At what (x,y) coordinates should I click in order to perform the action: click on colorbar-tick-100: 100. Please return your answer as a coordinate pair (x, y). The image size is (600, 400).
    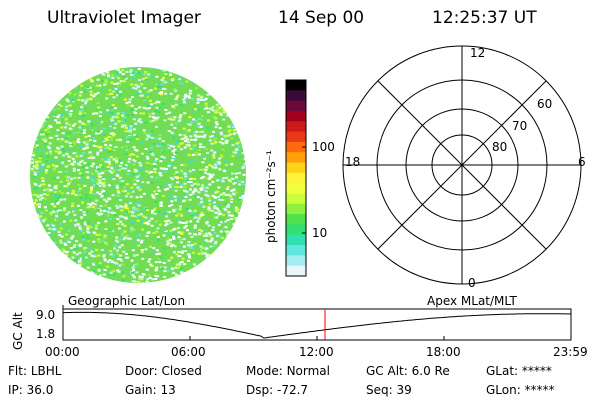
    Looking at the image, I should click on (323, 147).